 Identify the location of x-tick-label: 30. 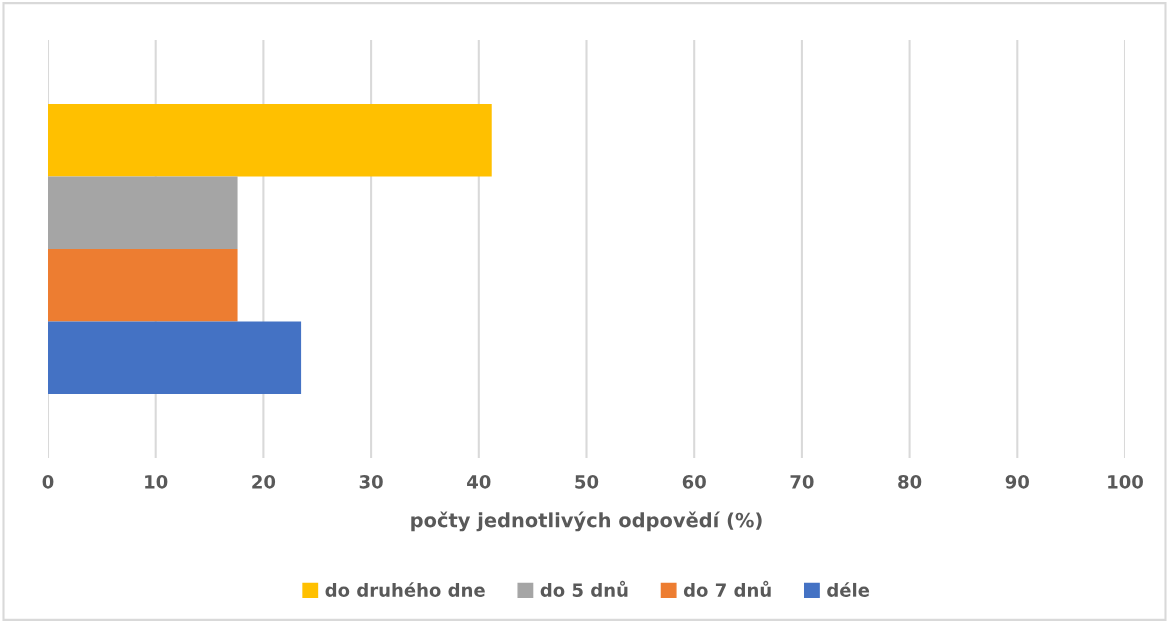
(371, 481).